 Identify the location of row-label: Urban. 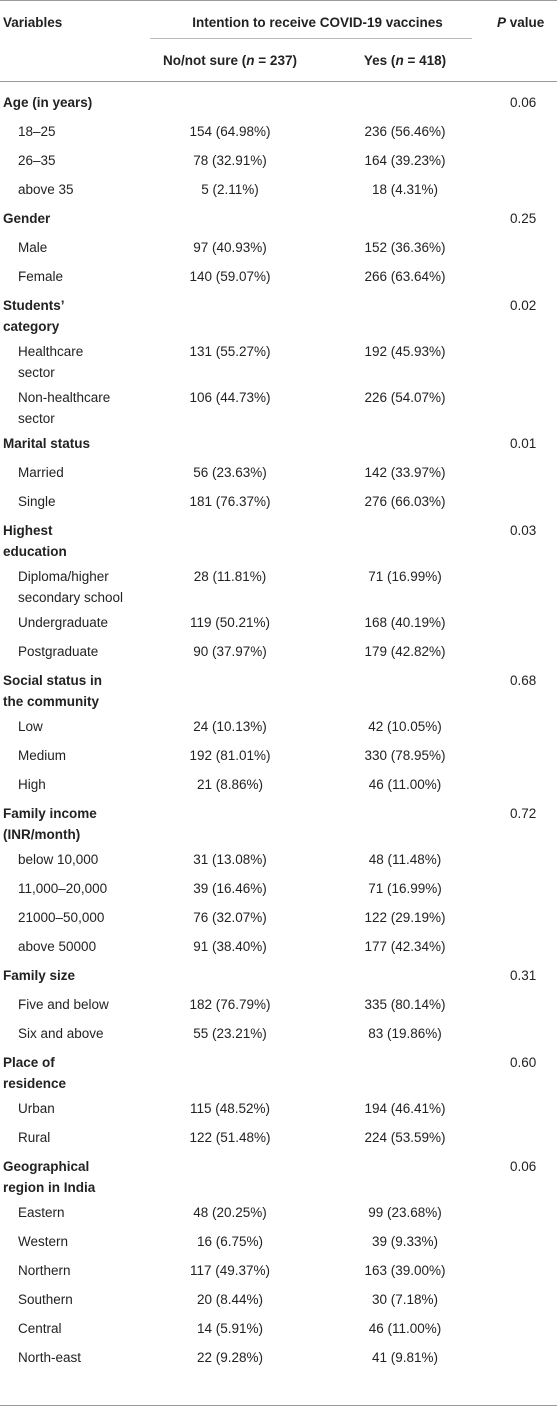
(36, 1108).